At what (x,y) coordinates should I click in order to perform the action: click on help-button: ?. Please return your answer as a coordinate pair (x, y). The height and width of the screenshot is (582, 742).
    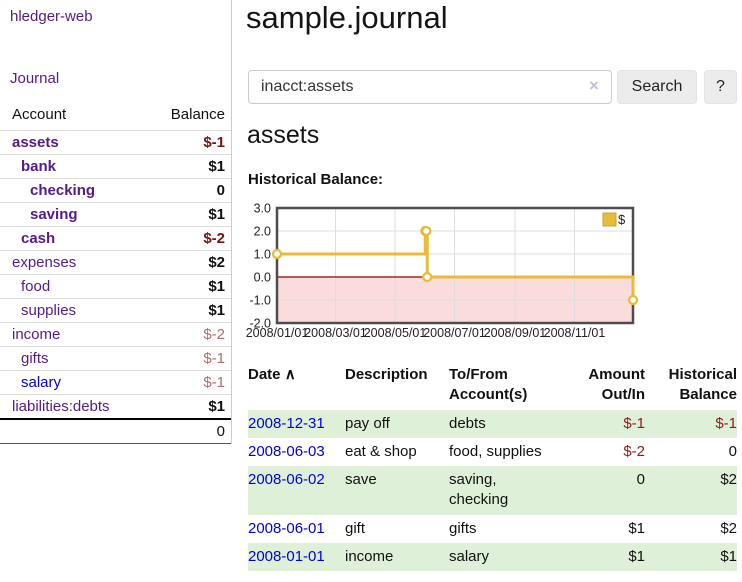
    Looking at the image, I should click on (720, 87).